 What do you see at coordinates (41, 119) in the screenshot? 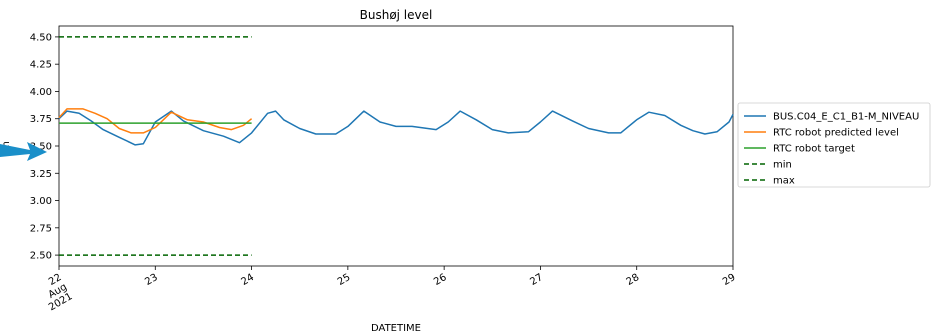
I see `y-tick-label: 3.75` at bounding box center [41, 119].